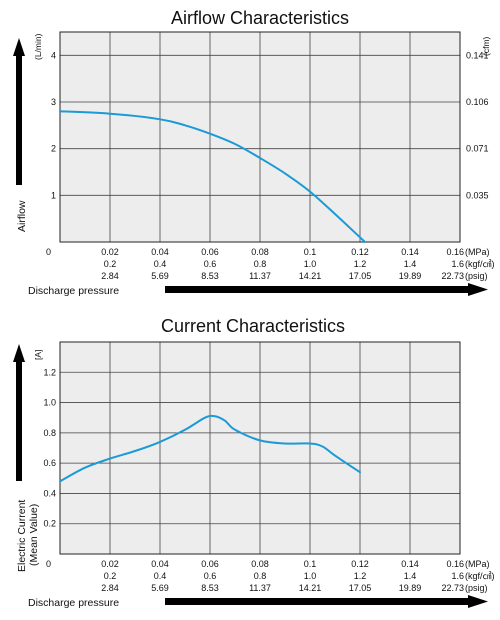  What do you see at coordinates (310, 252) in the screenshot?
I see `airflow-x-tick-mpa: 0.1` at bounding box center [310, 252].